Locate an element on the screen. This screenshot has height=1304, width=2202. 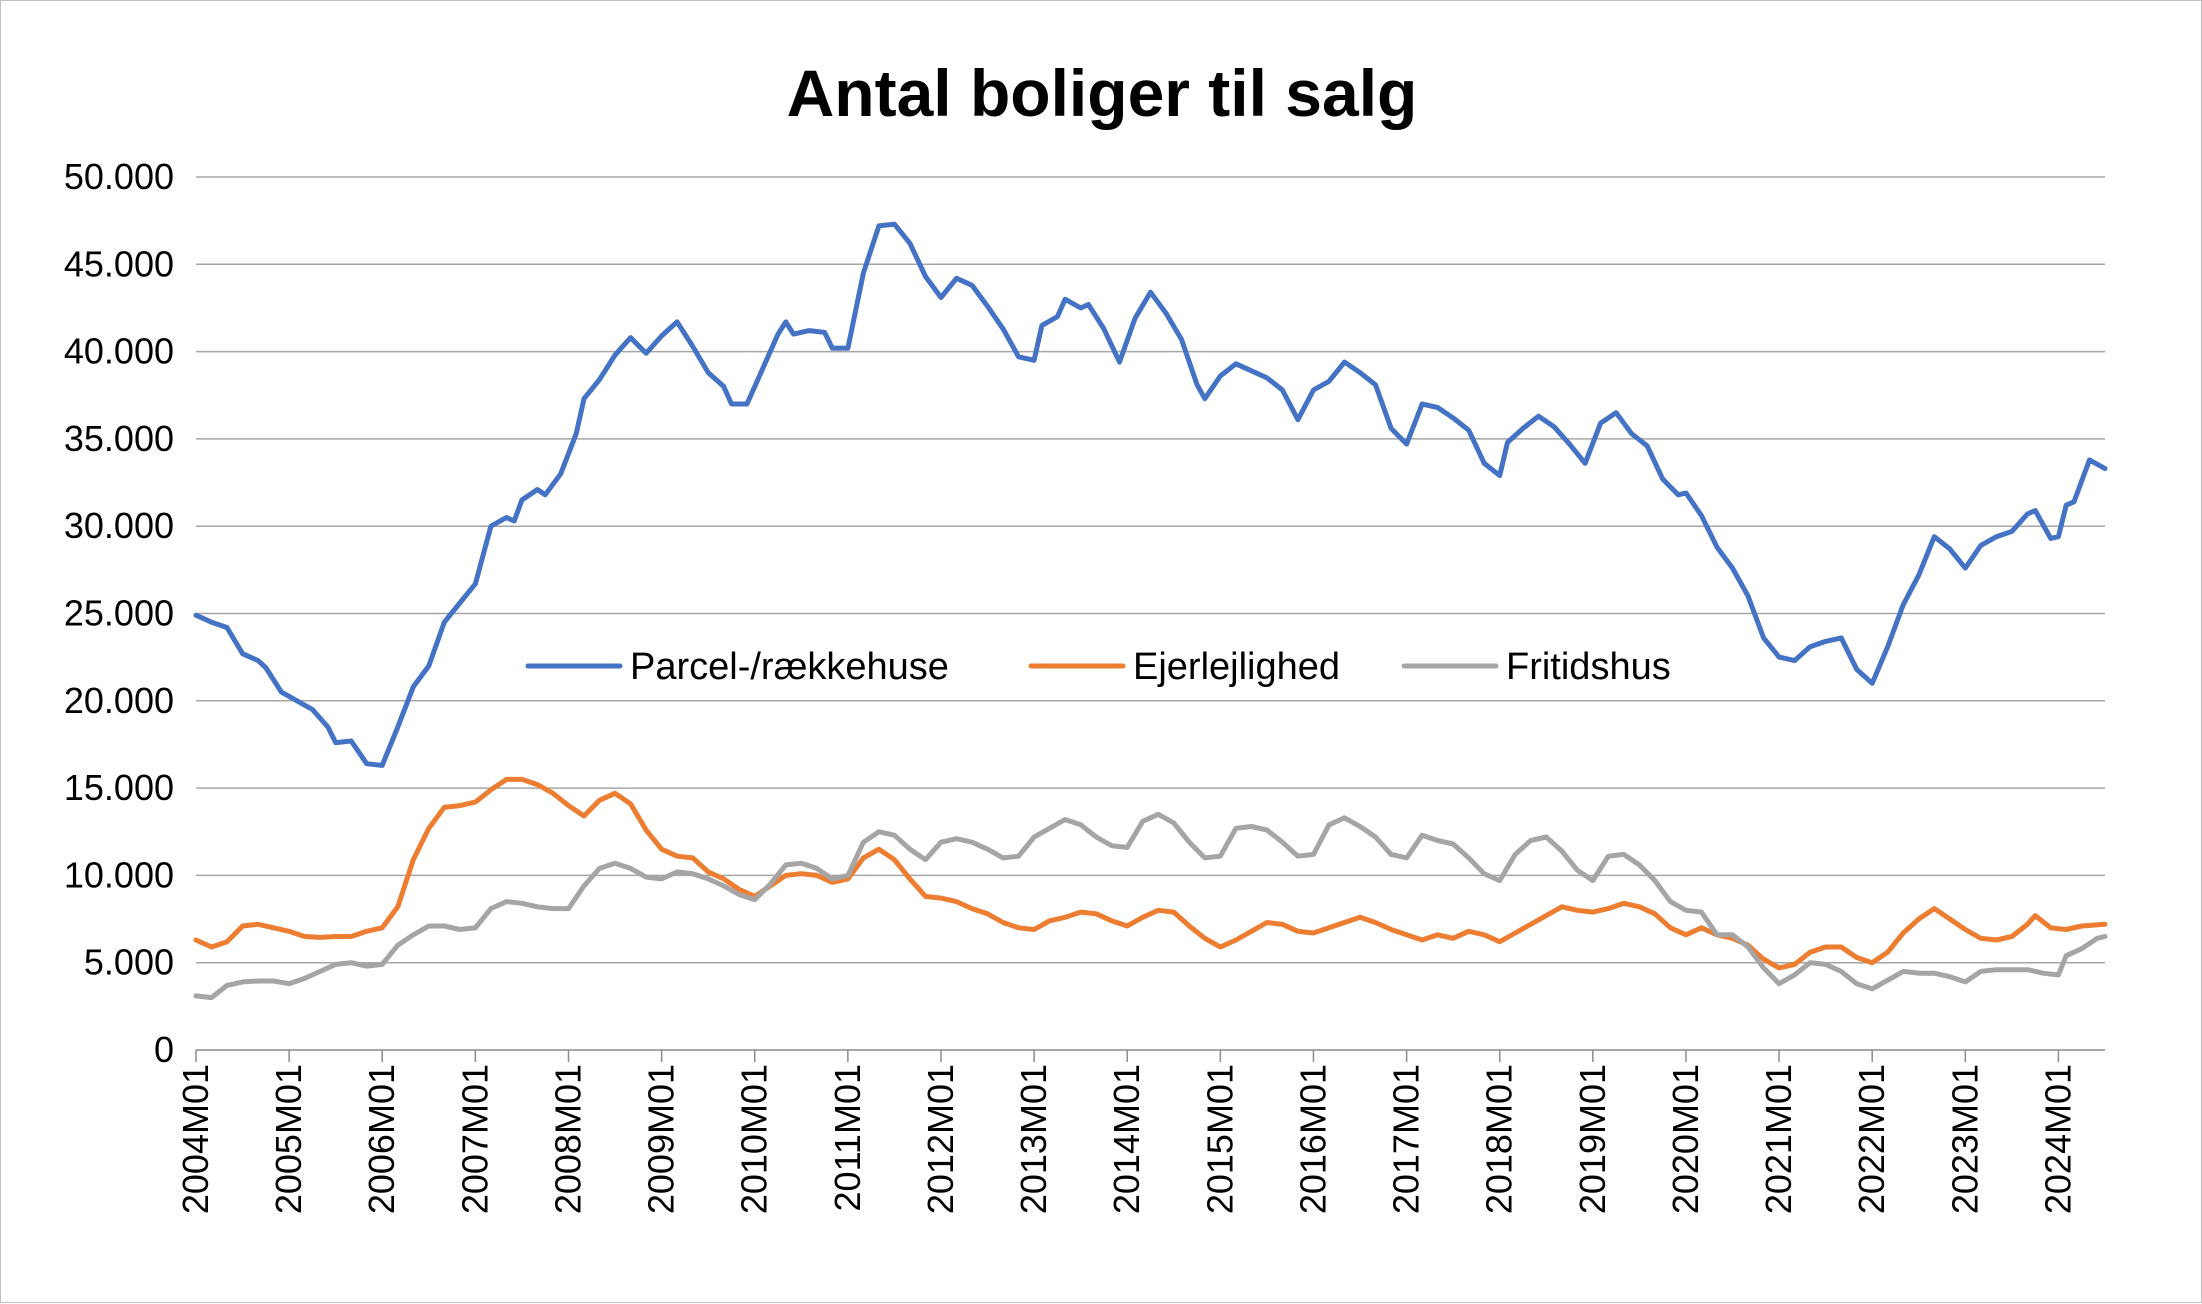
x-tick-label: 2018M01 is located at coordinates (1499, 1139).